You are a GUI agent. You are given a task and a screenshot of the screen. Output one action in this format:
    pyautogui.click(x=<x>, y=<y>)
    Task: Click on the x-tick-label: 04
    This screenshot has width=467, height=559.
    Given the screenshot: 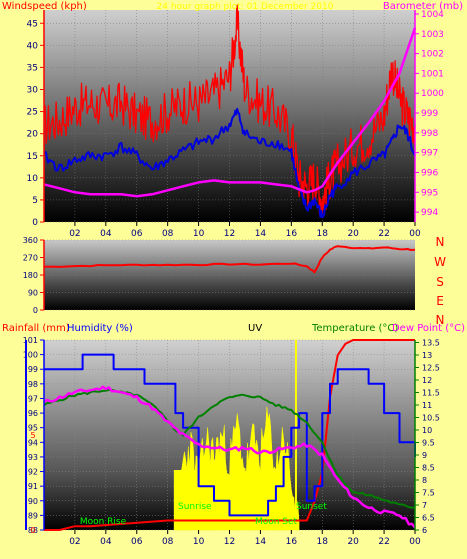 What is the action you would take?
    pyautogui.click(x=106, y=542)
    